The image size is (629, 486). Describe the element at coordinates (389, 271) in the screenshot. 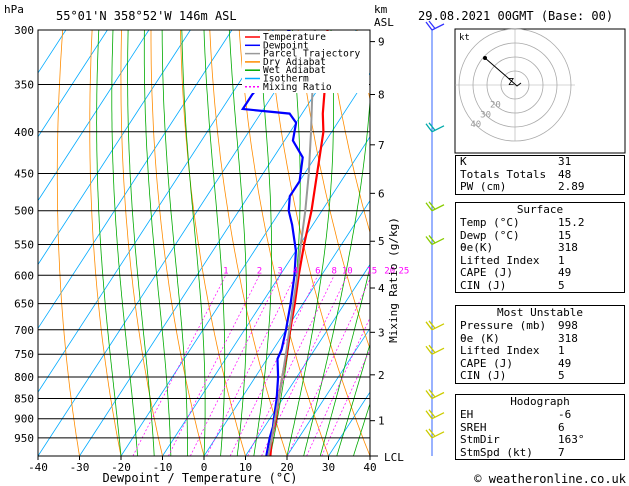

I see `mixing-ratio-label: 20` at that location.